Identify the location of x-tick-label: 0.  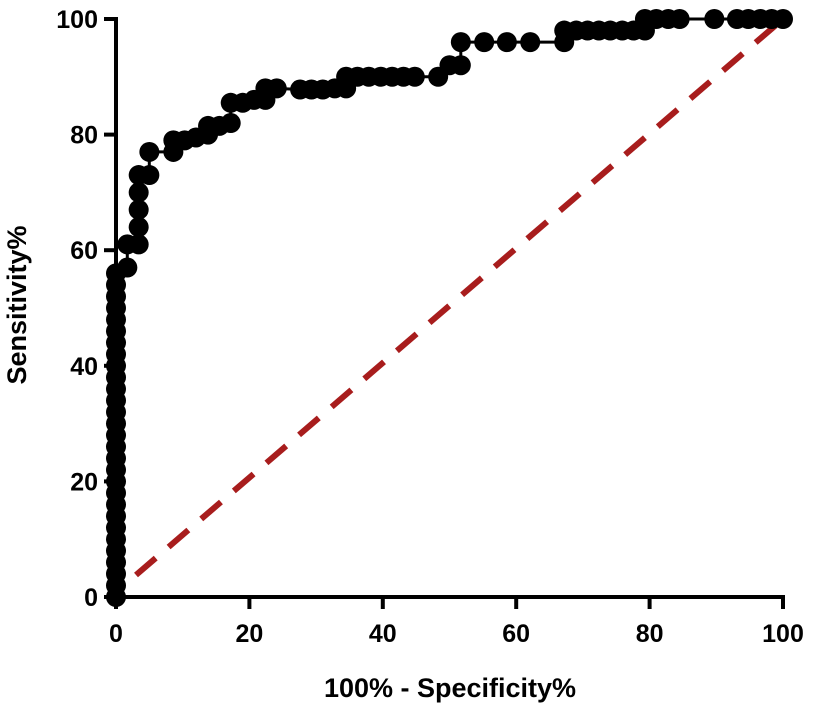
(116, 634).